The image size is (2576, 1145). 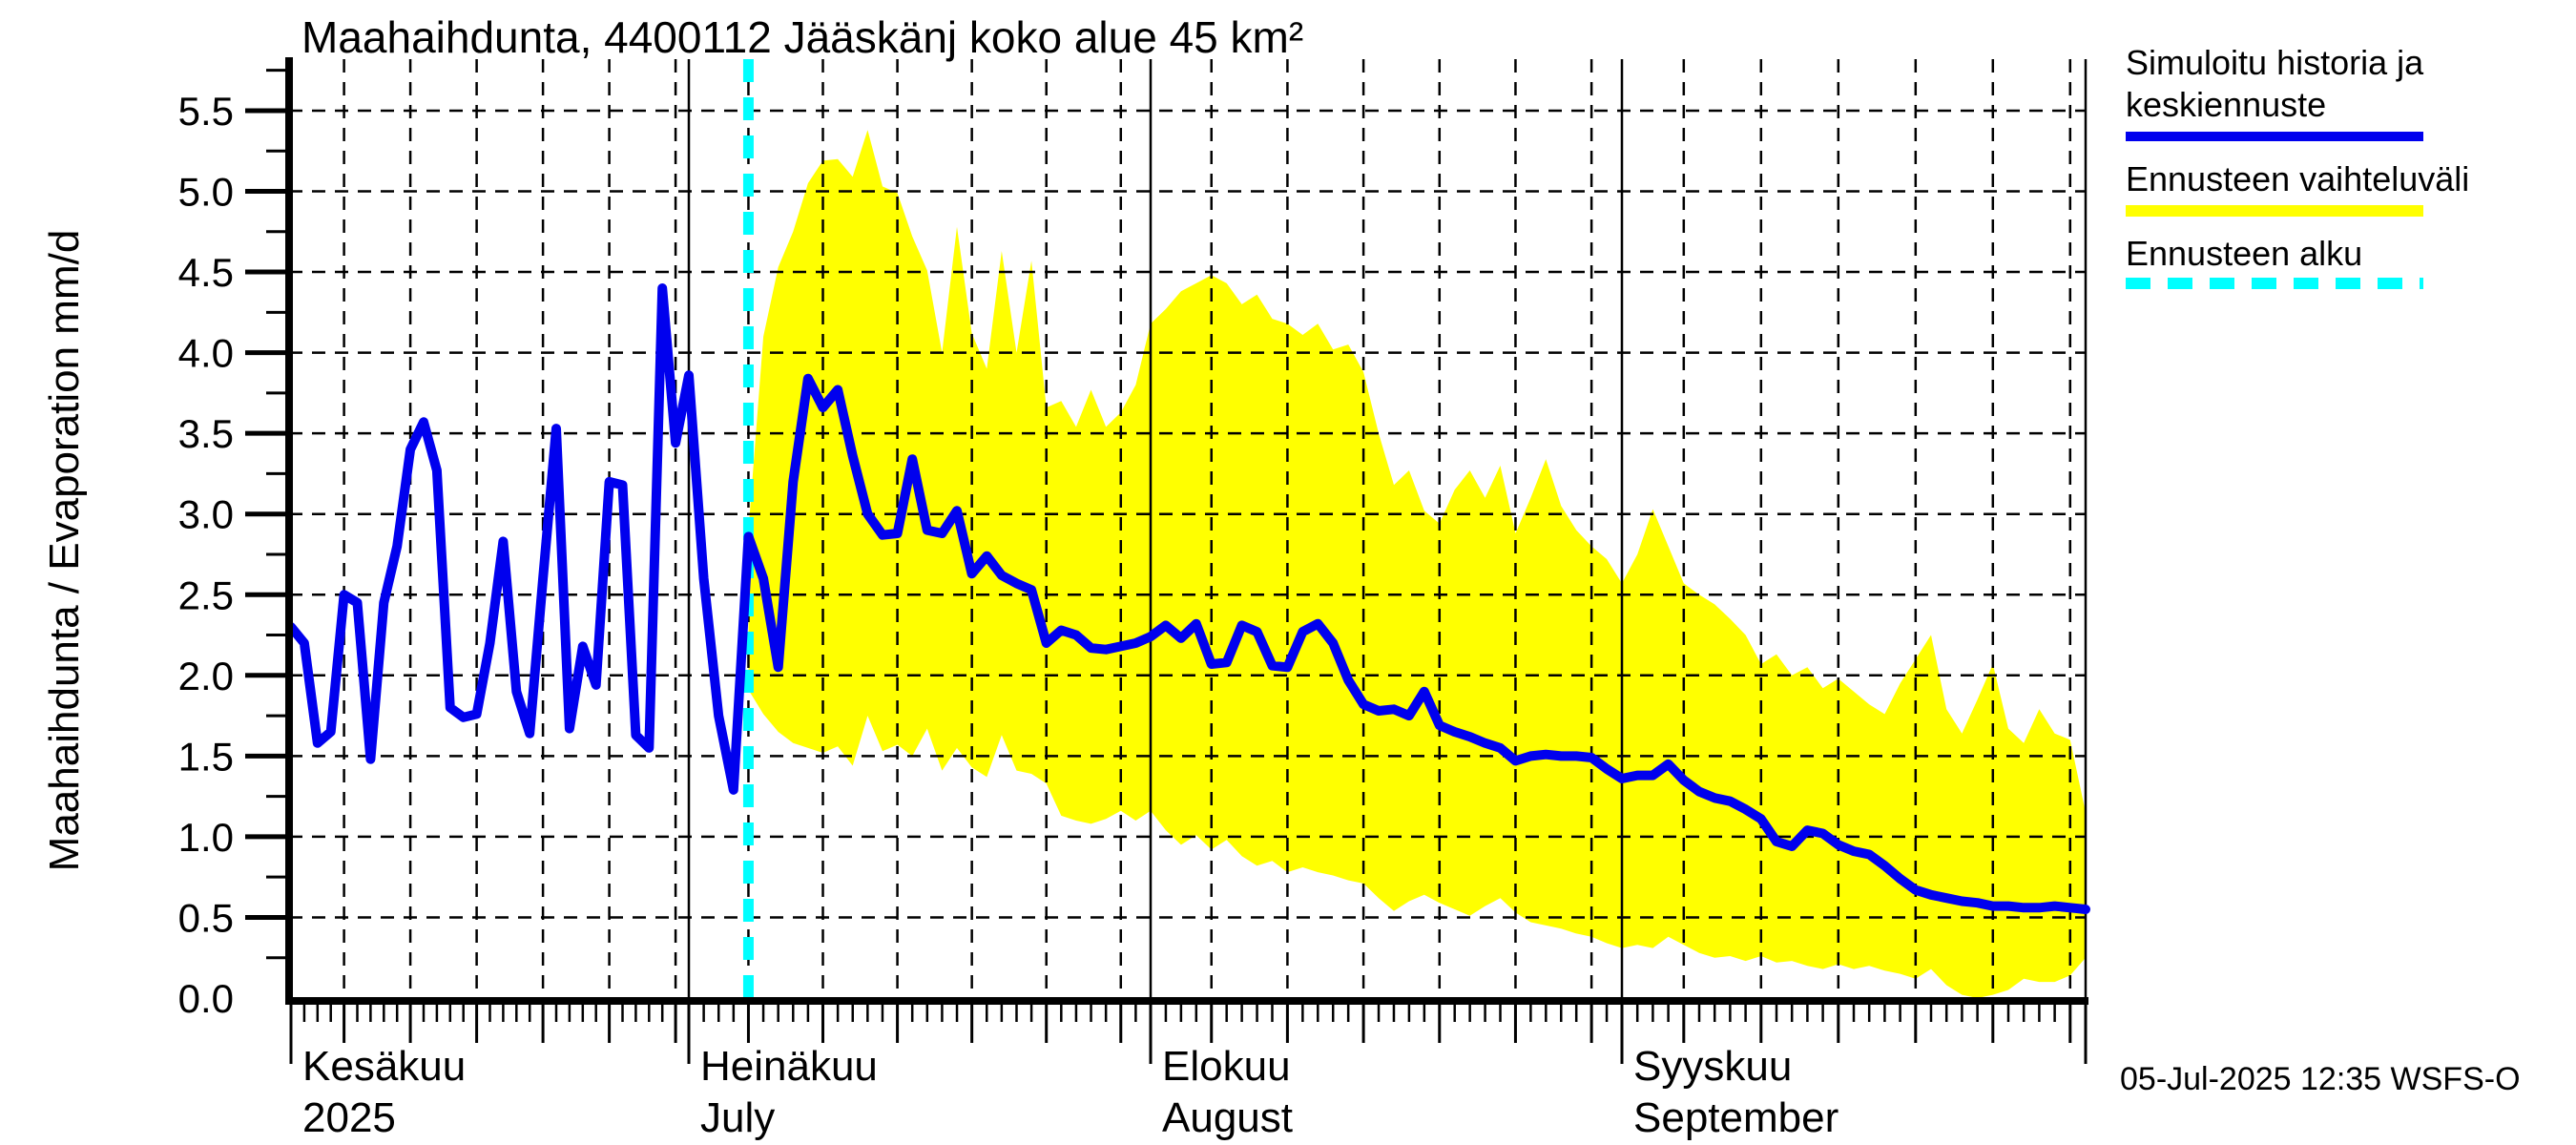 I want to click on x-month-label: Elokuu, so click(x=1226, y=1066).